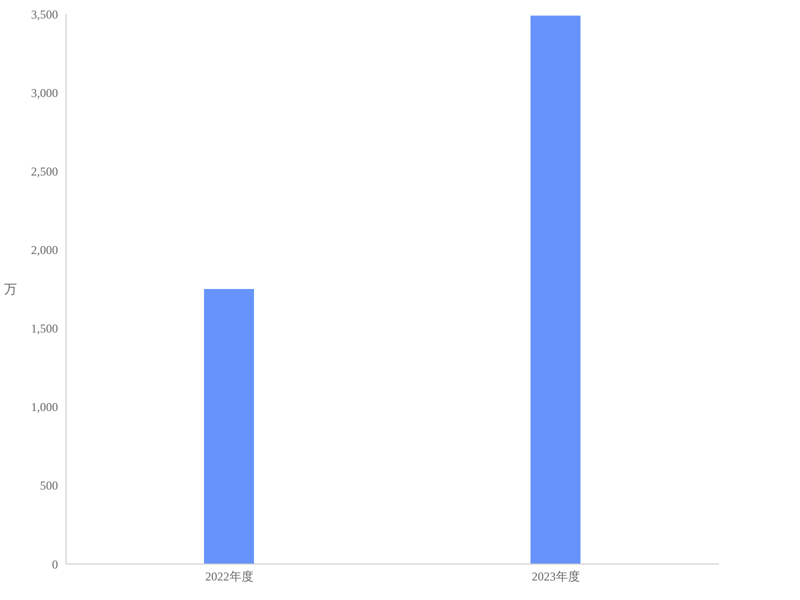 The width and height of the screenshot is (800, 600). Describe the element at coordinates (229, 577) in the screenshot. I see `x-tick-label: 2022年度` at that location.